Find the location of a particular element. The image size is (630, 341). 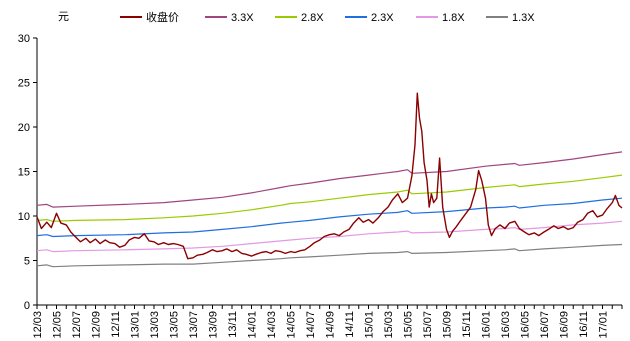

series-line-2-3X is located at coordinates (329, 217).